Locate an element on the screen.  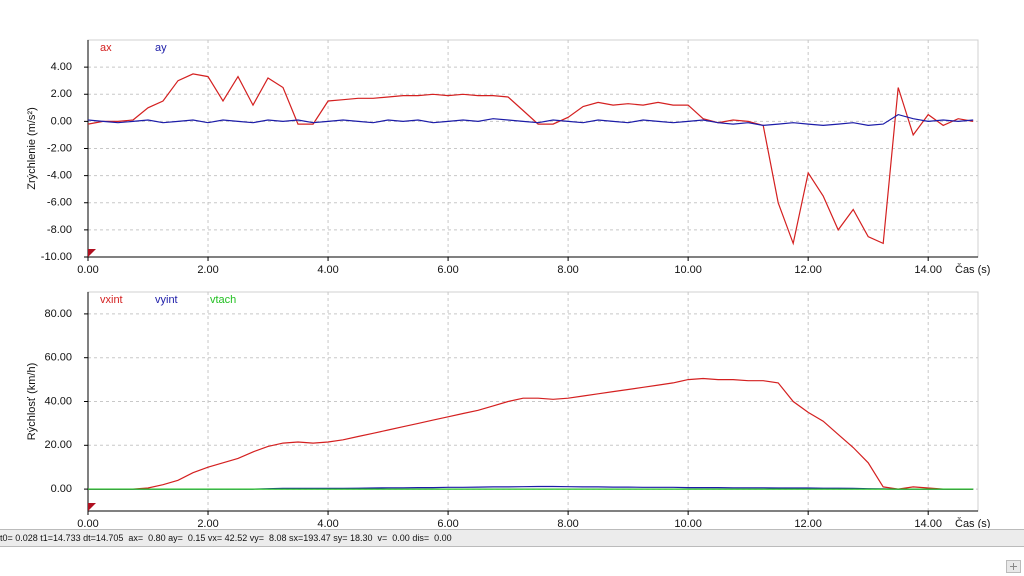
legend-entry: vxint is located at coordinates (111, 300).